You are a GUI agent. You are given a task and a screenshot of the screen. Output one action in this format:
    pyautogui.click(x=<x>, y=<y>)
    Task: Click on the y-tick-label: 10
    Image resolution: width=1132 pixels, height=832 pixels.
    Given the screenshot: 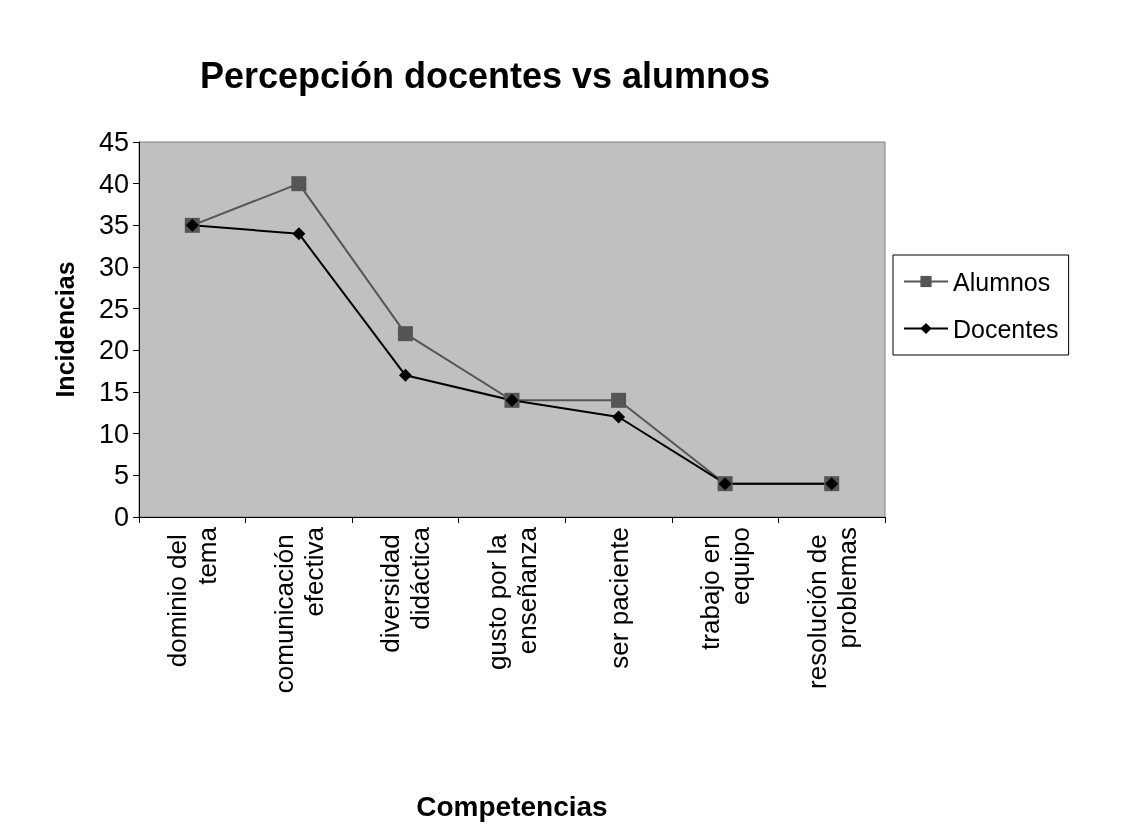 What is the action you would take?
    pyautogui.click(x=113, y=433)
    